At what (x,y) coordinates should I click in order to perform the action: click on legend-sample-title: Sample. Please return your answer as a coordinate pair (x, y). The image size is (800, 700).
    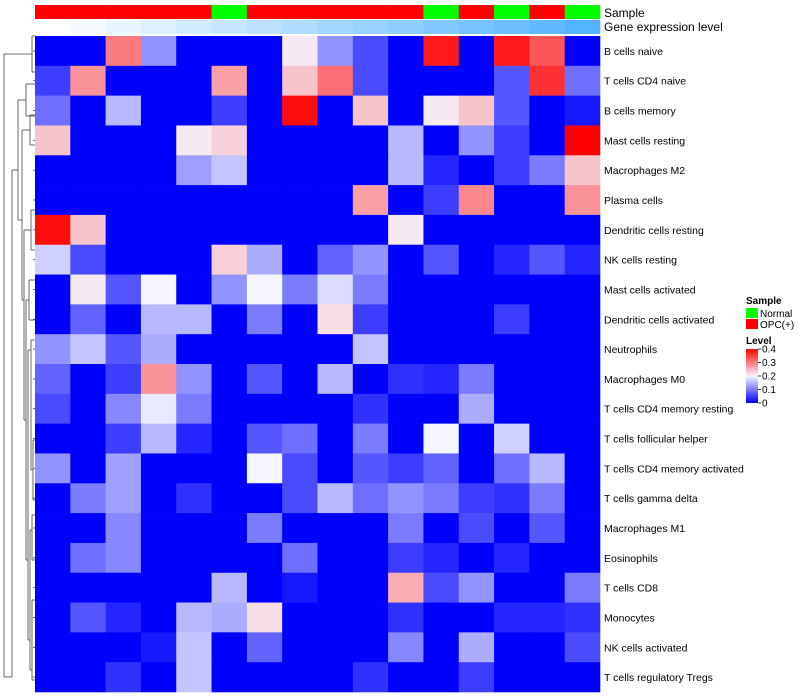
    Looking at the image, I should click on (764, 301).